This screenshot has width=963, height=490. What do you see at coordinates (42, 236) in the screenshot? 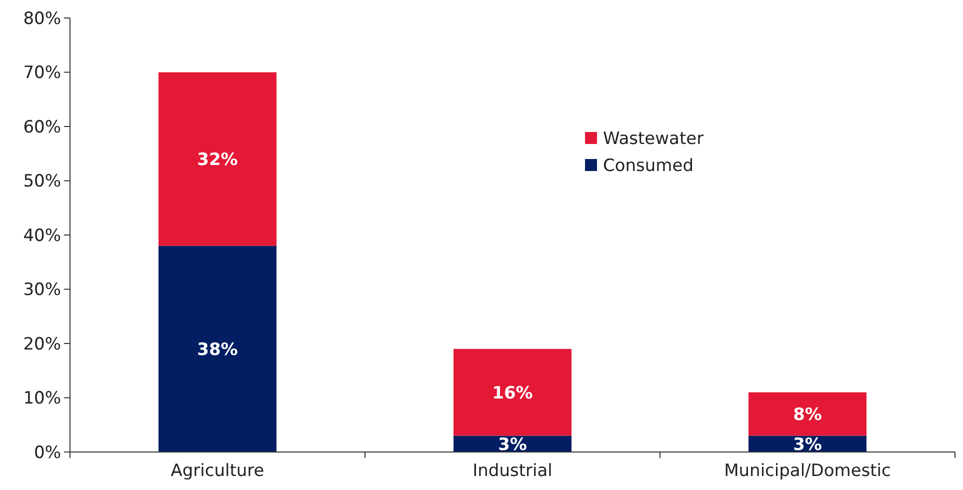
I see `y-tick-label: 40%` at bounding box center [42, 236].